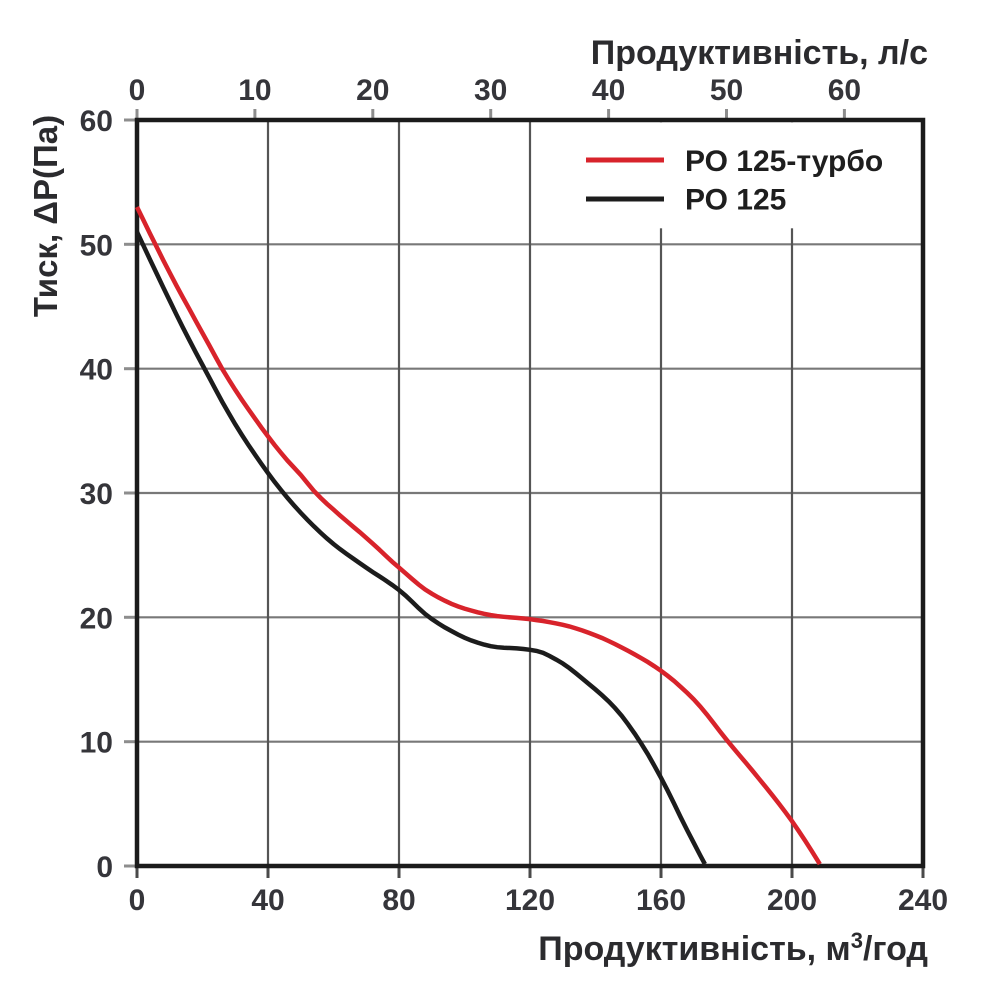  What do you see at coordinates (733, 948) in the screenshot?
I see `svg-text: Продуктивність, м3/год` at bounding box center [733, 948].